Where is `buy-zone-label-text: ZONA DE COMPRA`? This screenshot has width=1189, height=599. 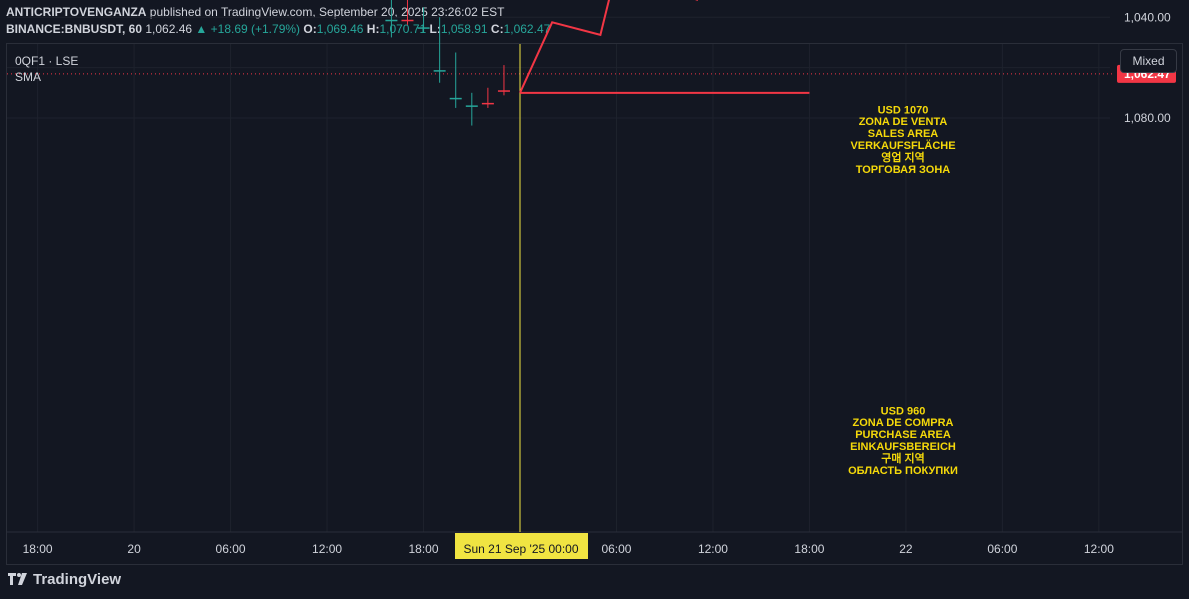 buy-zone-label-text: ZONA DE COMPRA is located at coordinates (902, 423).